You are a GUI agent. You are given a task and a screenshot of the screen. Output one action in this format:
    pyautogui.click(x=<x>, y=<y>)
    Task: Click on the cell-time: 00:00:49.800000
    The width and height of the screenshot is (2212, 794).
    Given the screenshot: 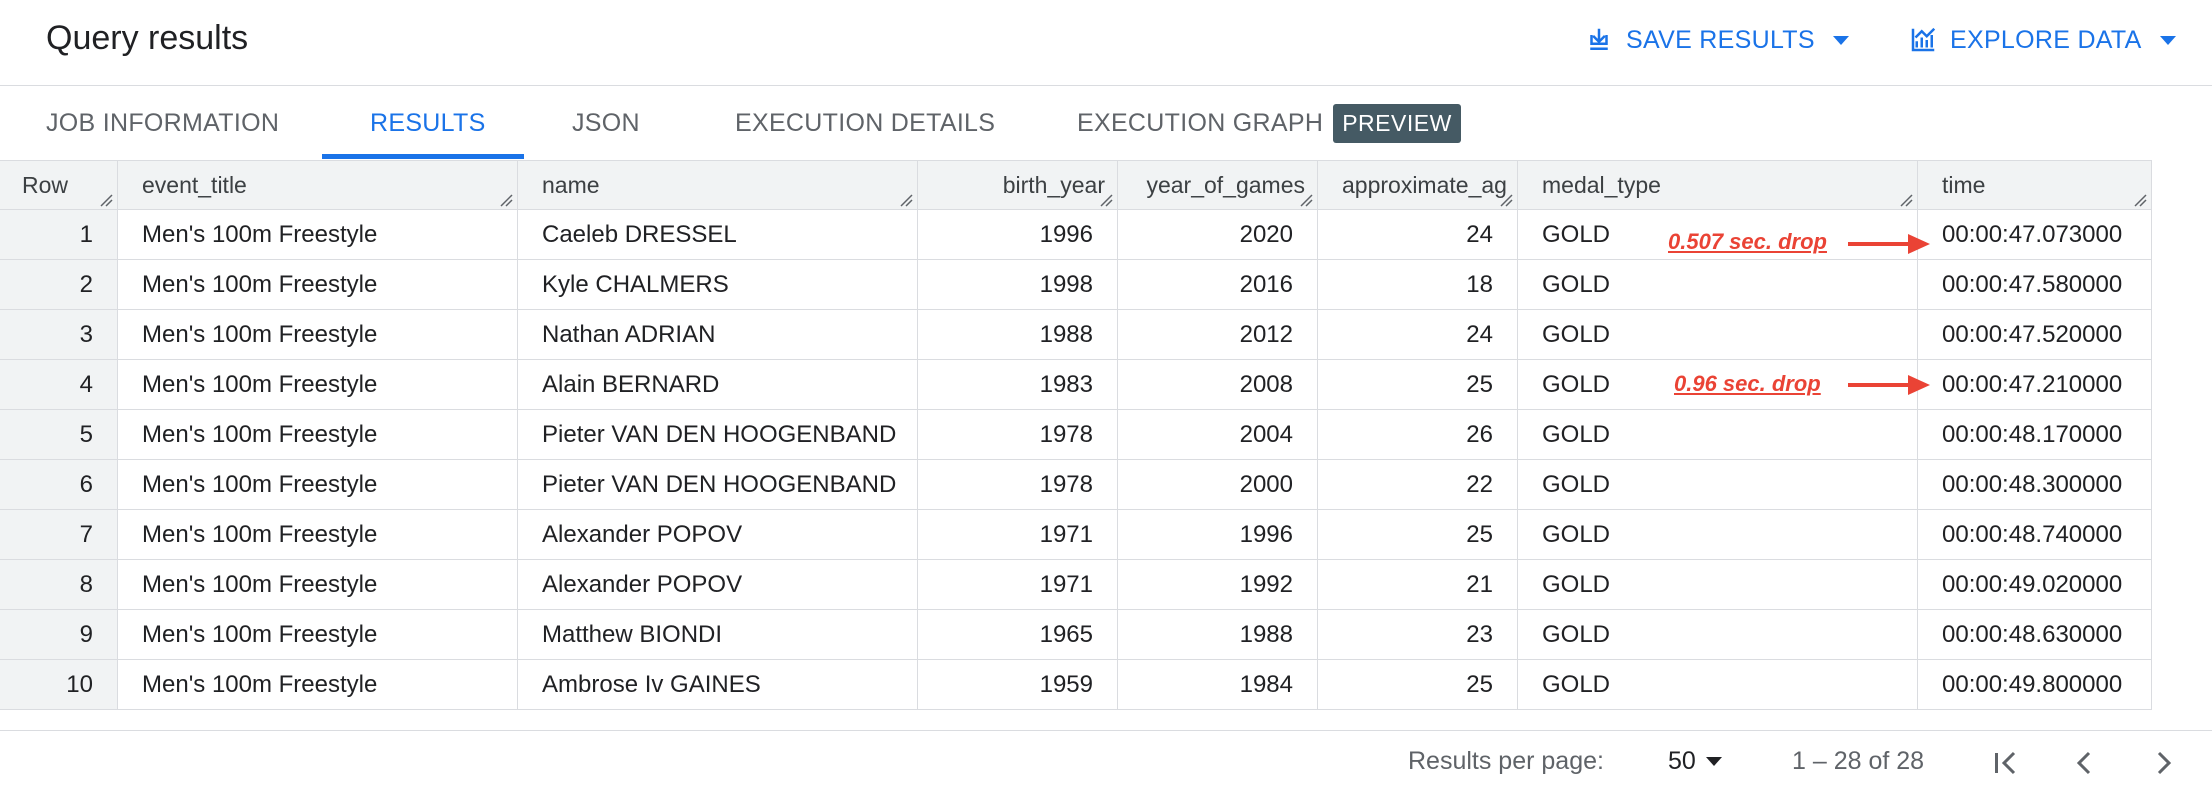 What is the action you would take?
    pyautogui.click(x=2035, y=684)
    